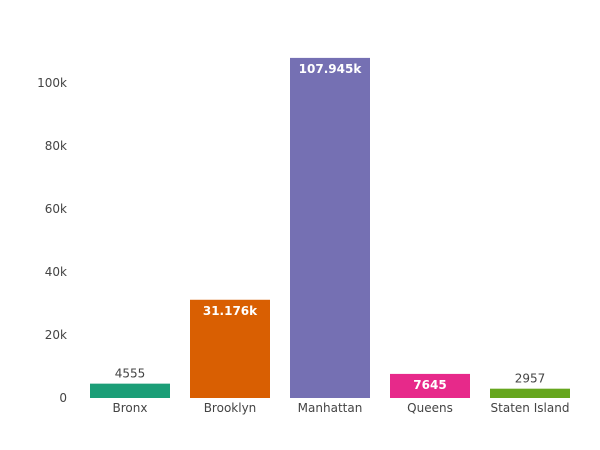 This screenshot has width=600, height=450. What do you see at coordinates (63, 398) in the screenshot?
I see `y-tick-label: 0` at bounding box center [63, 398].